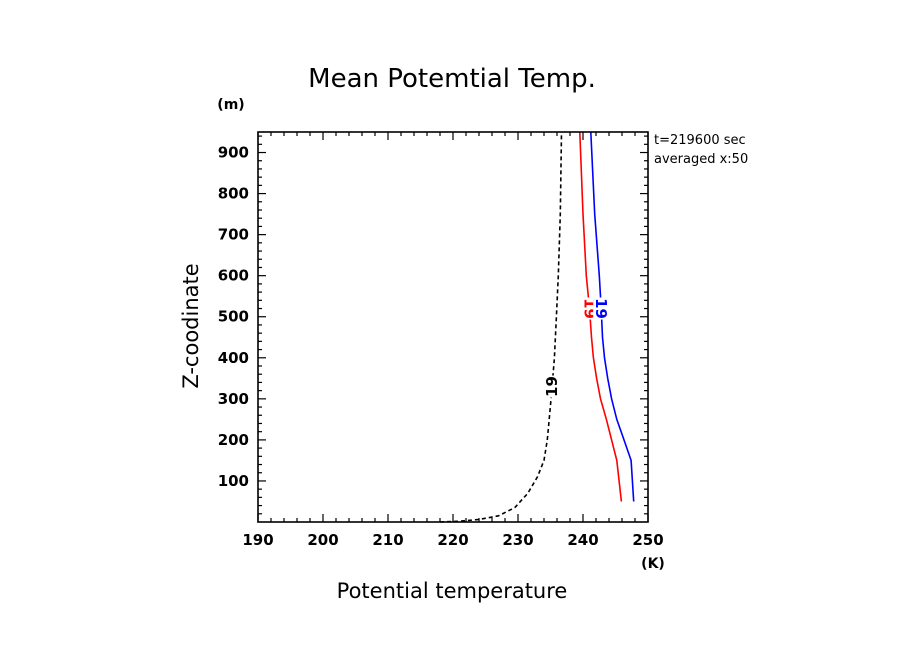 The height and width of the screenshot is (654, 904). Describe the element at coordinates (452, 591) in the screenshot. I see `x-axis-label: Potential temperature` at that location.